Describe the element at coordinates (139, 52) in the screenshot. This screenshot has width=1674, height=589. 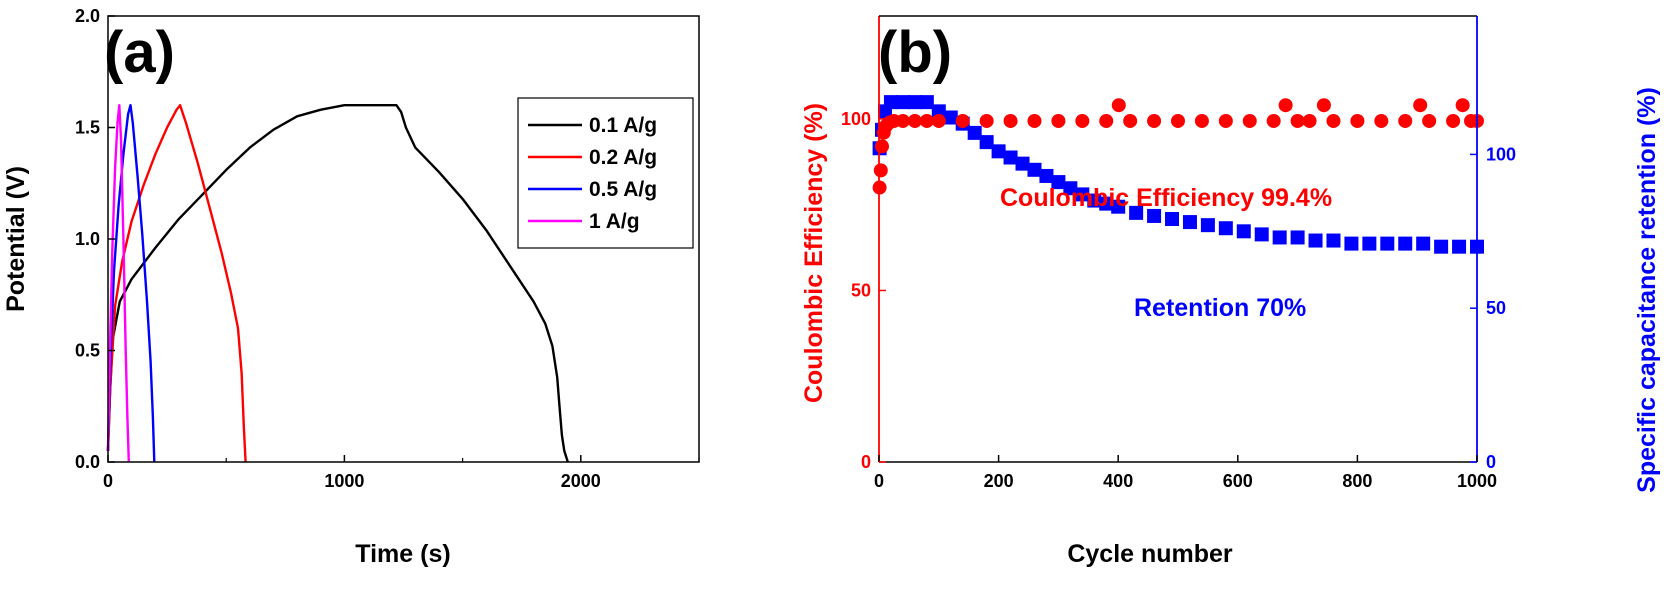
I see `panel-a-label: (a)` at that location.